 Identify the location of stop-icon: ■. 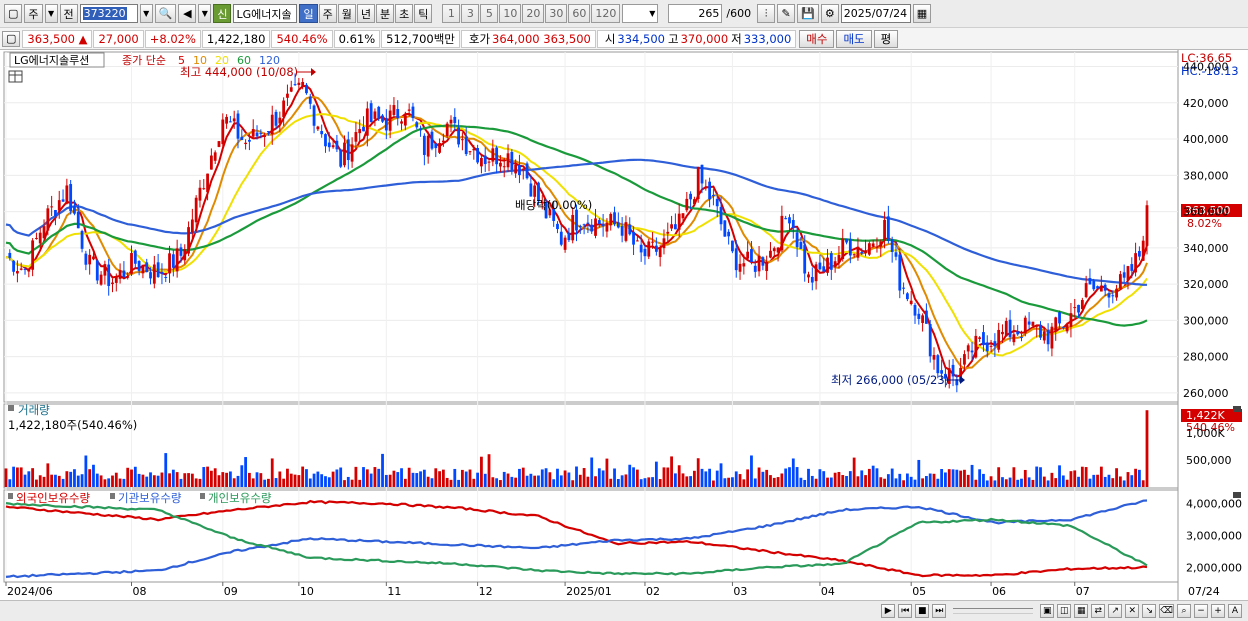
(922, 611).